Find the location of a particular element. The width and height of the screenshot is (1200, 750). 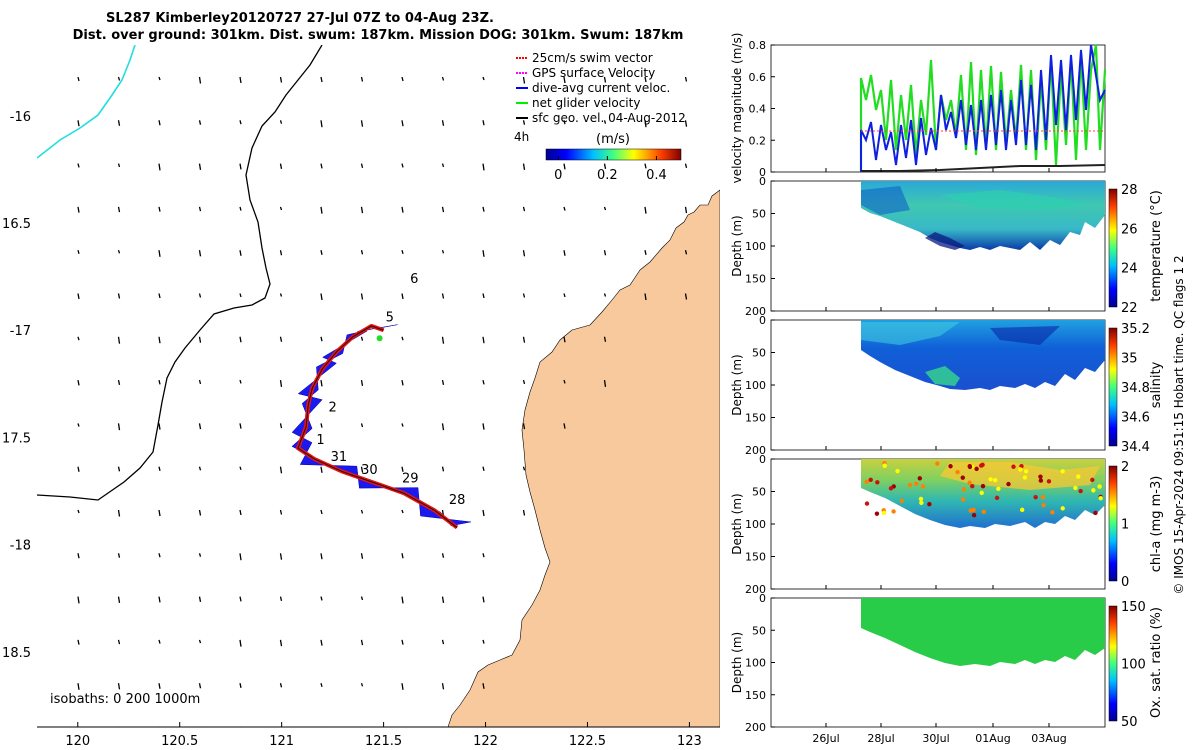

colorbar-title: (m/s) is located at coordinates (613, 139).